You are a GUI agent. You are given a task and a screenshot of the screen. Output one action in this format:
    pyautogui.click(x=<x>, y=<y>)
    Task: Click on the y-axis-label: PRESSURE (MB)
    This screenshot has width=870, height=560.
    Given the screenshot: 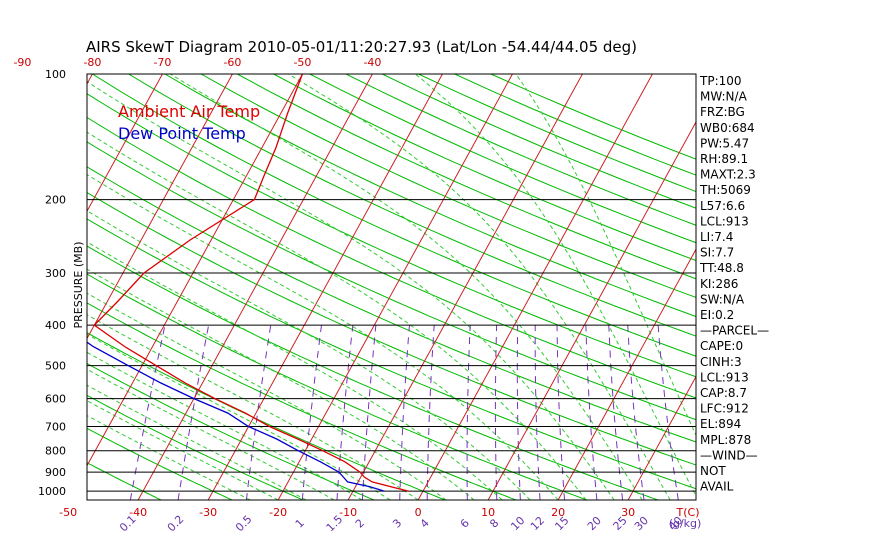 What is the action you would take?
    pyautogui.click(x=78, y=285)
    